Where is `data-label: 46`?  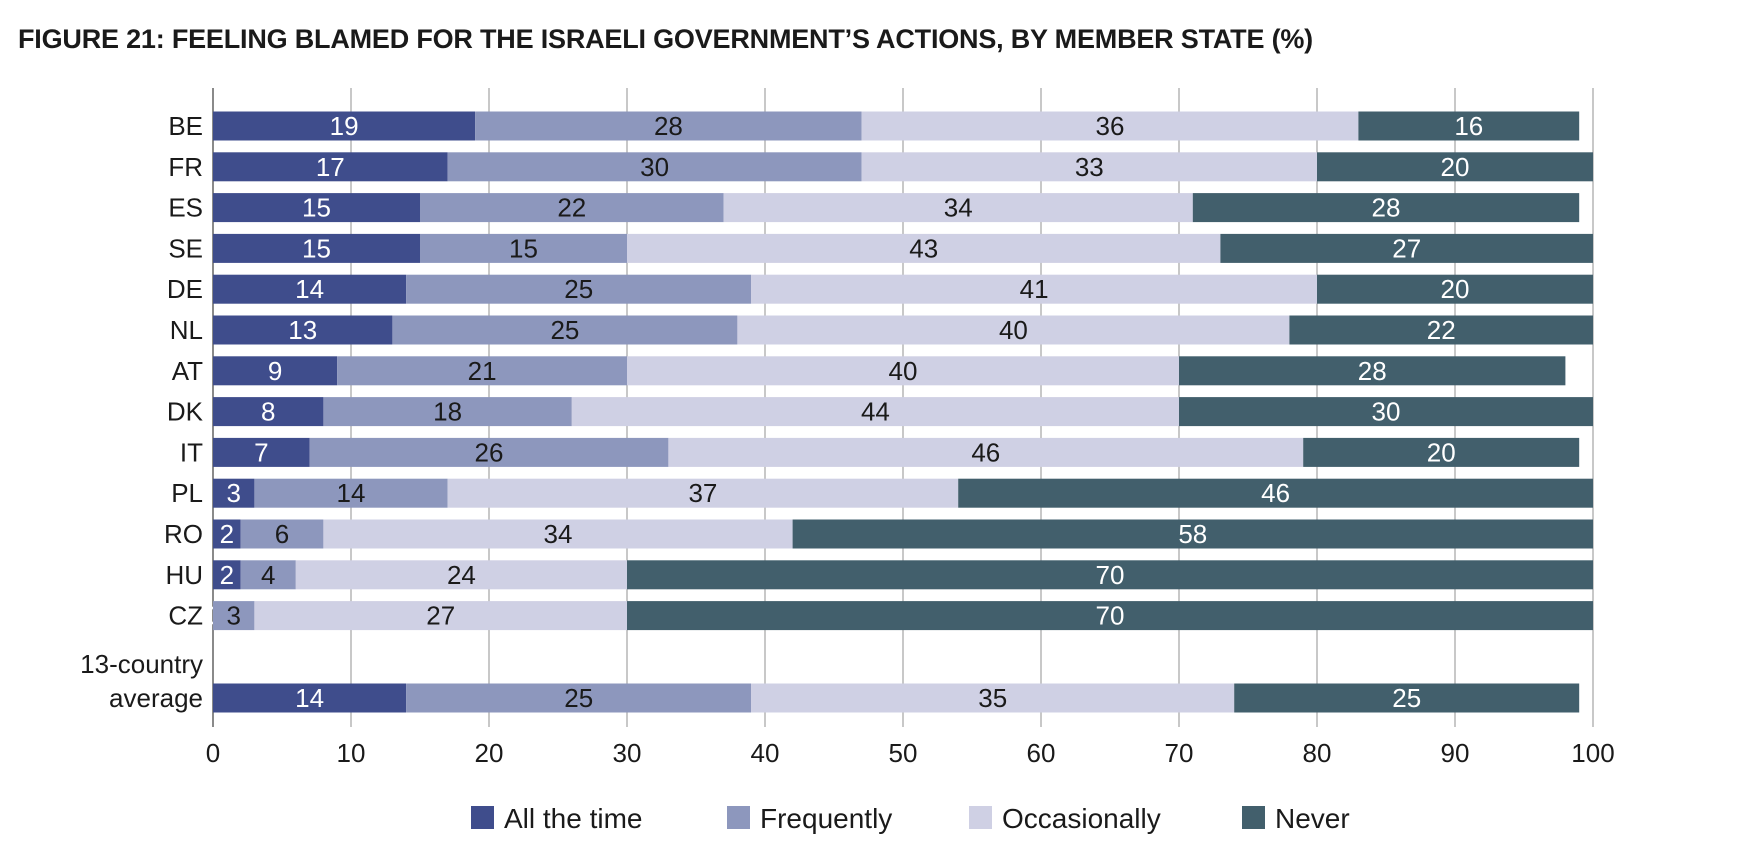
data-label: 46 is located at coordinates (985, 452).